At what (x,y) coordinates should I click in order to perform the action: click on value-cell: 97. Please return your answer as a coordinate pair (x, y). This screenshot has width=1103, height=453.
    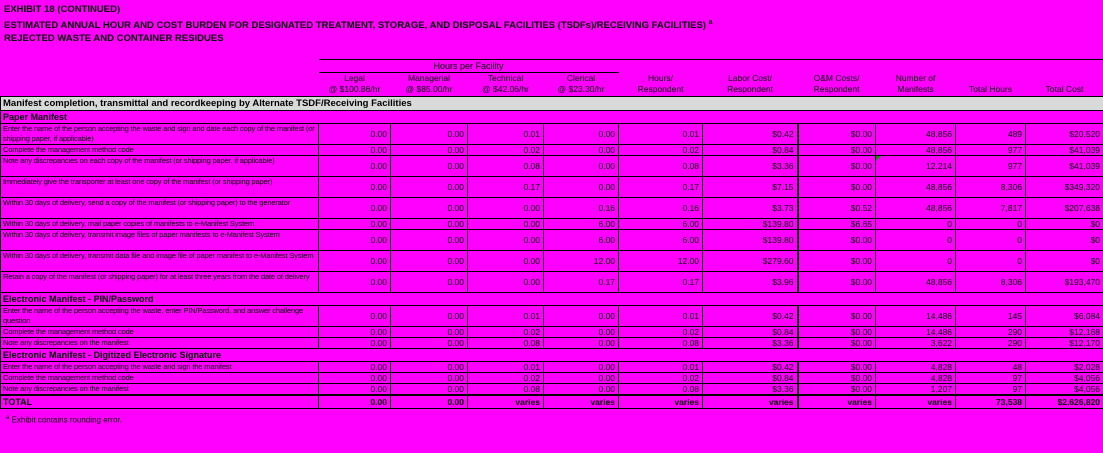
    Looking at the image, I should click on (991, 389).